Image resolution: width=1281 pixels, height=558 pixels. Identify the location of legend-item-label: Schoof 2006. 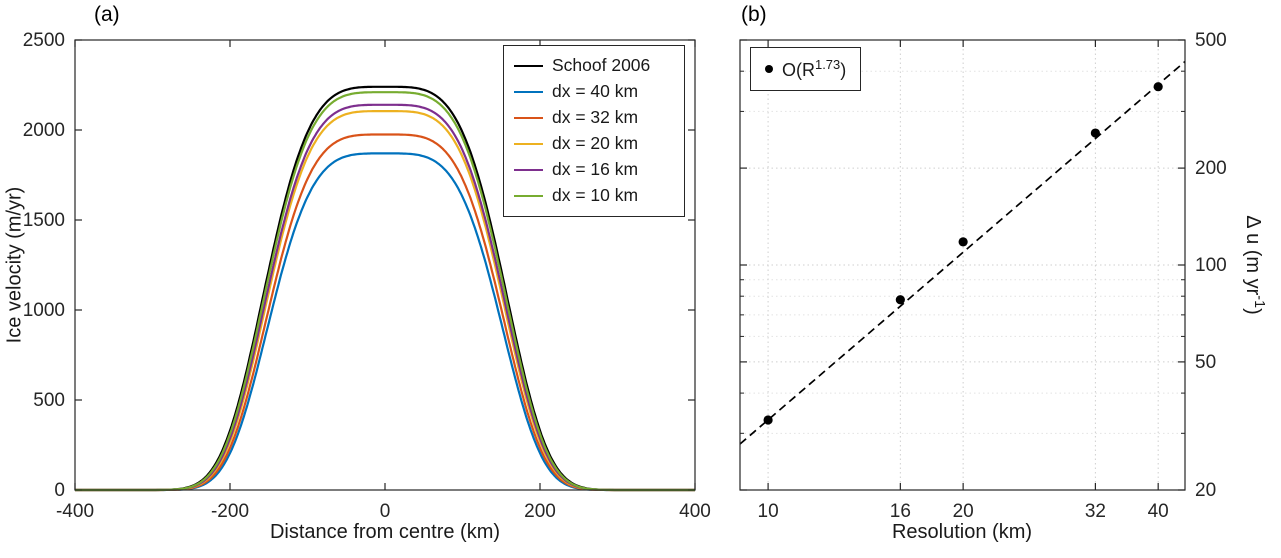
(601, 65).